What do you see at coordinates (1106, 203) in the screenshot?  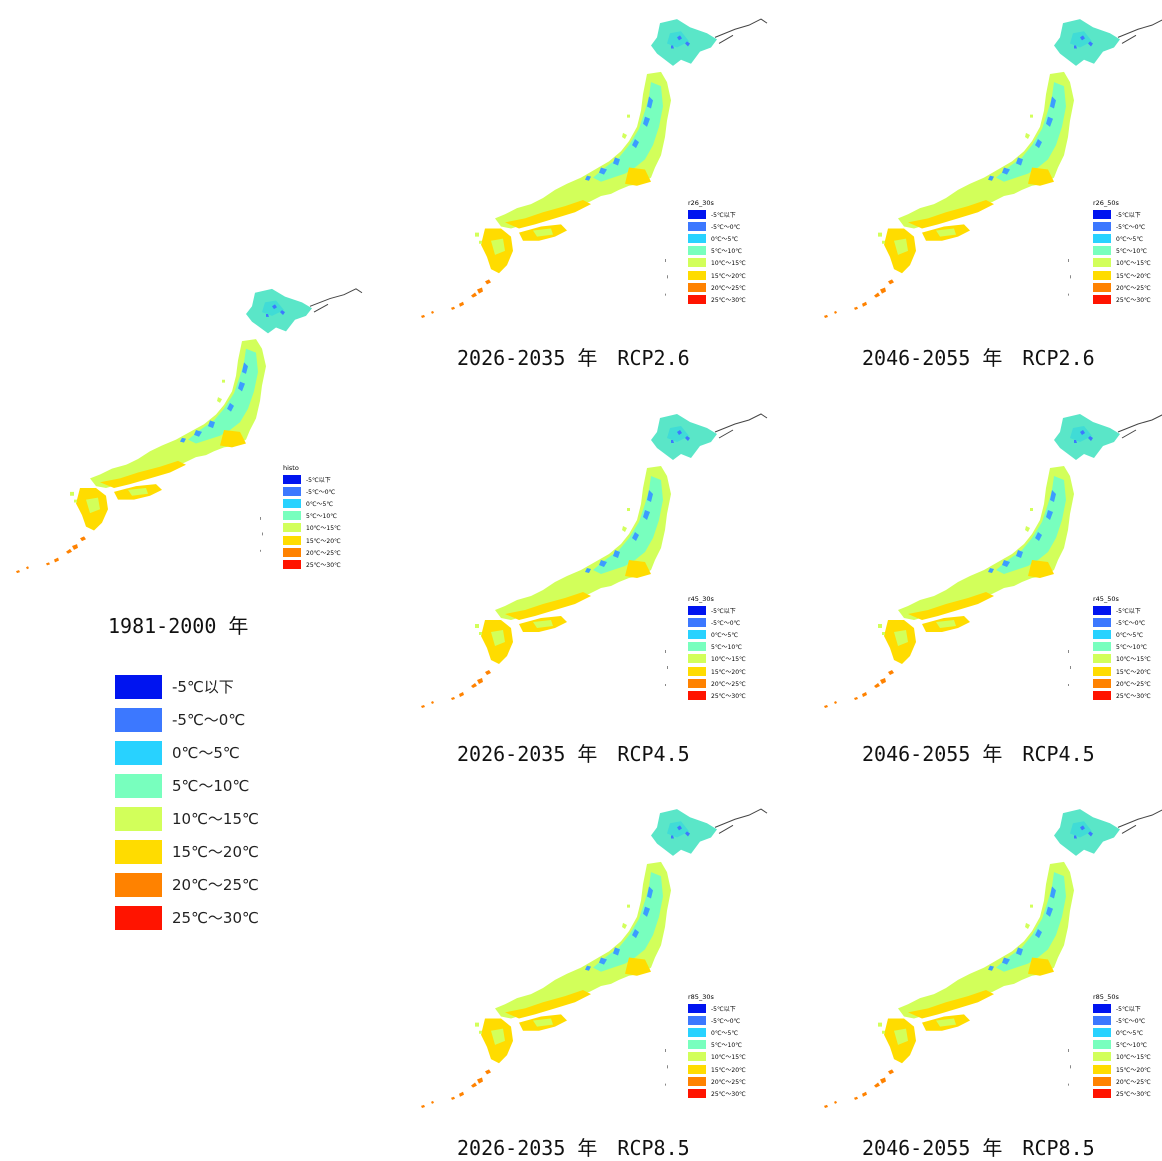 I see `map-legend-title: r26_50s` at bounding box center [1106, 203].